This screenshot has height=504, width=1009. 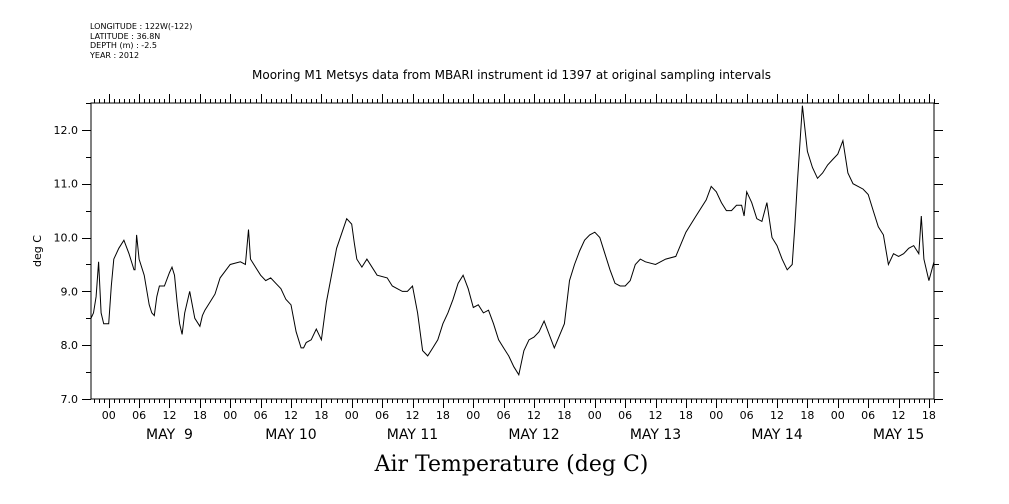 I want to click on bottom-label: Air Temperature (deg C), so click(x=511, y=464).